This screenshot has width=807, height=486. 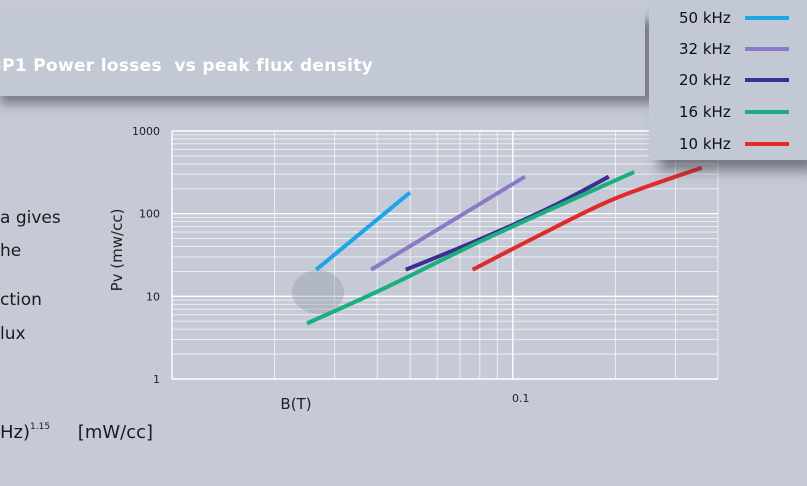 What do you see at coordinates (734, 80) in the screenshot?
I see `legend-item-20khz: 20 kHz` at bounding box center [734, 80].